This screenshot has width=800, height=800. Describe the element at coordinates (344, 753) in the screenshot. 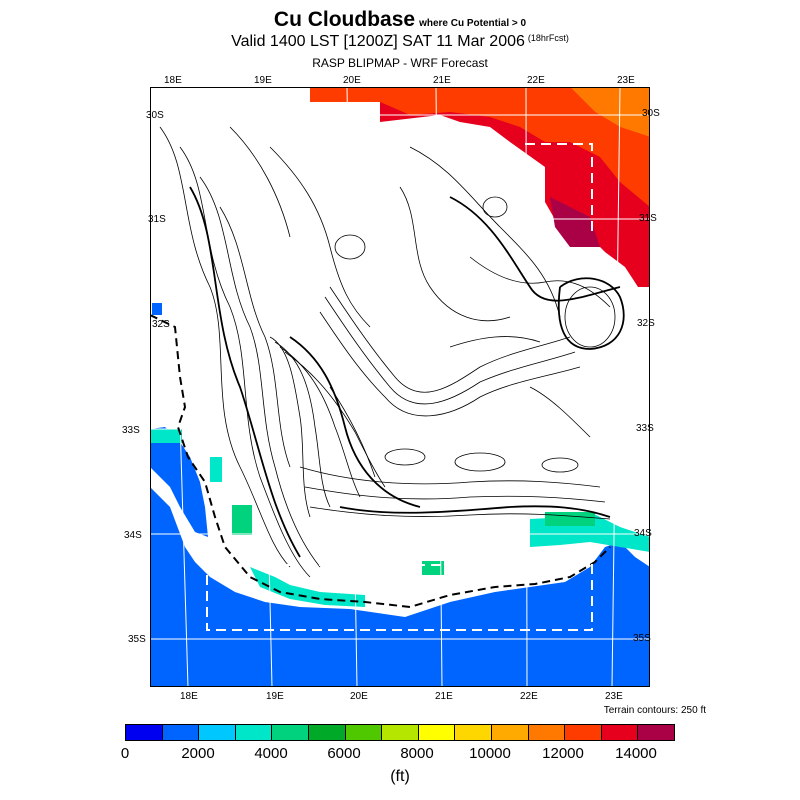

I see `colorbar-tick: 6000` at that location.